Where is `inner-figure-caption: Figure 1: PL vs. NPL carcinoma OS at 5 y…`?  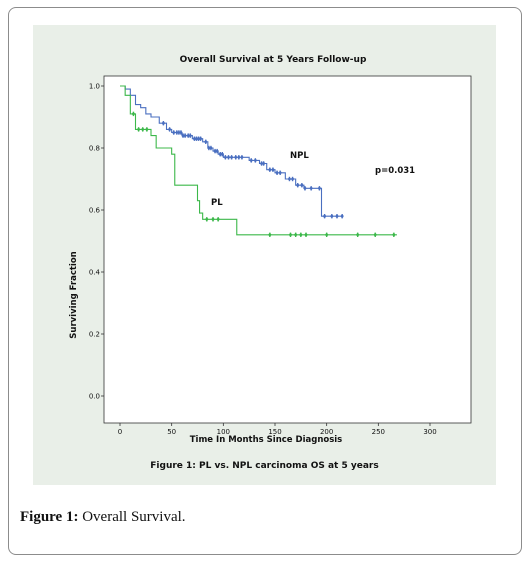
inner-figure-caption: Figure 1: PL vs. NPL carcinoma OS at 5 y… is located at coordinates (264, 466).